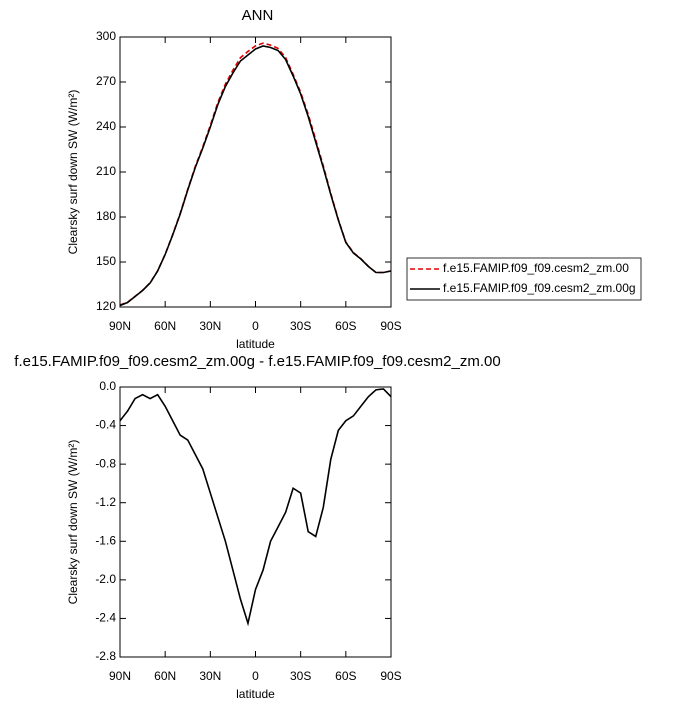 The width and height of the screenshot is (690, 708). Describe the element at coordinates (106, 171) in the screenshot. I see `y-tick-label: 210` at that location.